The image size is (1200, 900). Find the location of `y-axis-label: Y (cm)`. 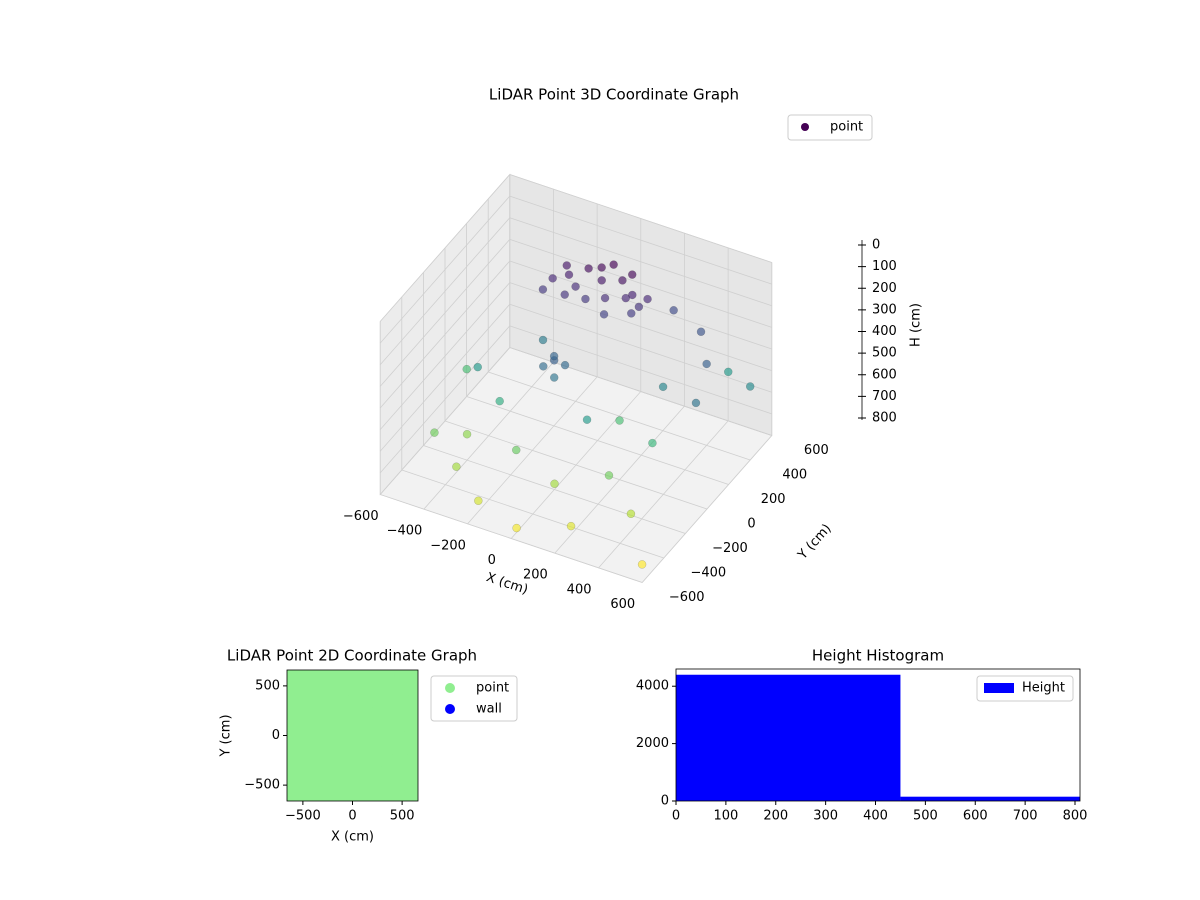

y-axis-label: Y (cm) is located at coordinates (815, 542).